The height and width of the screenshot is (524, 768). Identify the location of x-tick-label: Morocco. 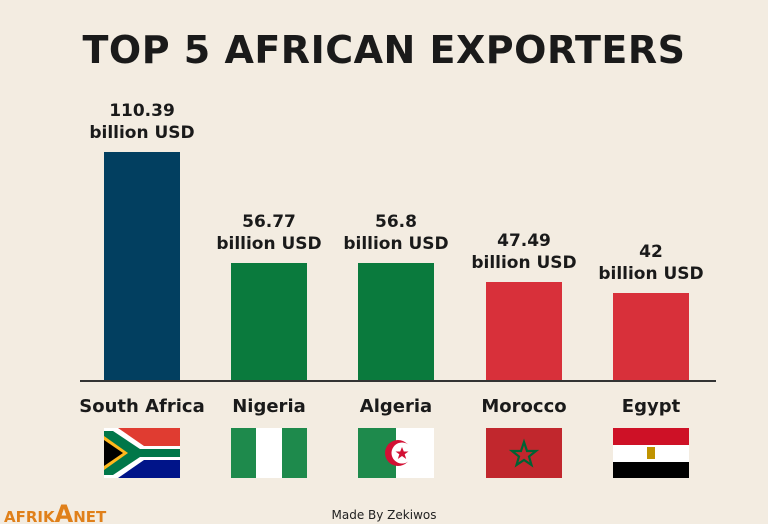
(524, 406).